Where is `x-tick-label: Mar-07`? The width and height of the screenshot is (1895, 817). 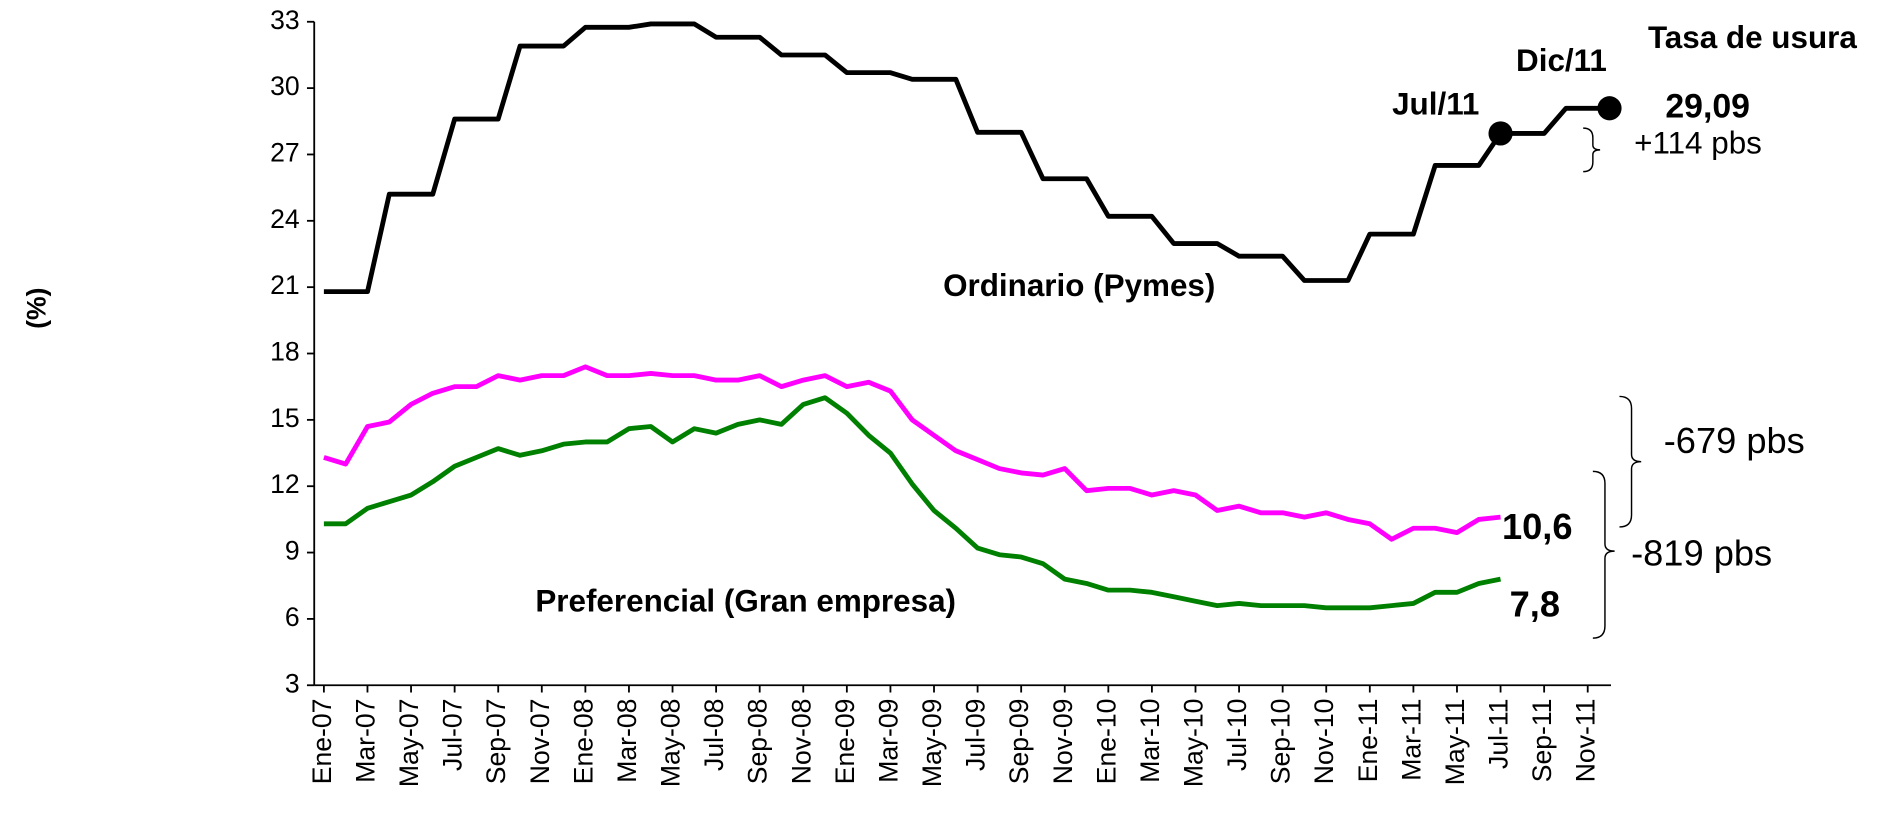
x-tick-label: Mar-07 is located at coordinates (365, 741).